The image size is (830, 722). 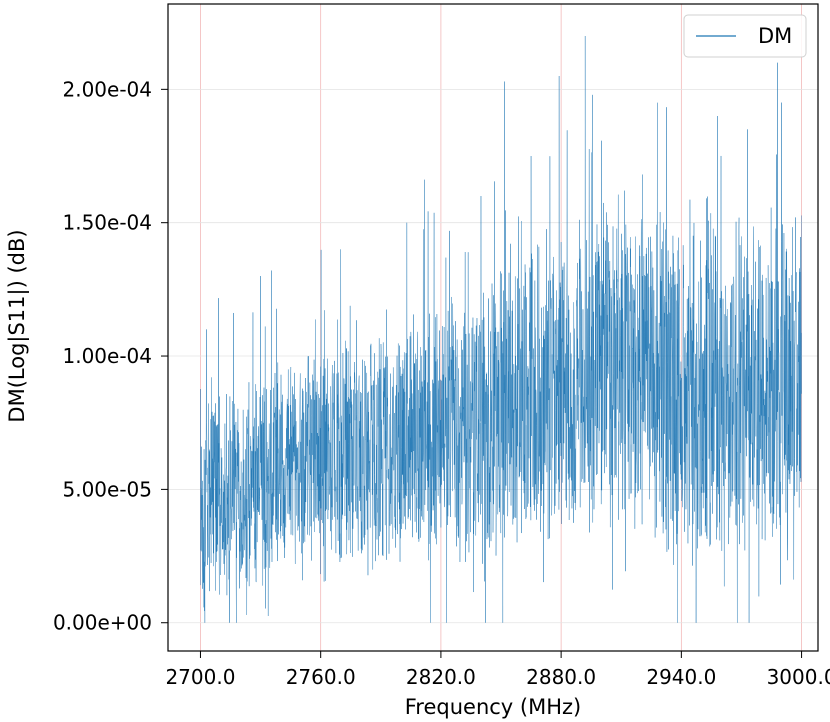 What do you see at coordinates (561, 677) in the screenshot?
I see `x-tick-label: 2880.0` at bounding box center [561, 677].